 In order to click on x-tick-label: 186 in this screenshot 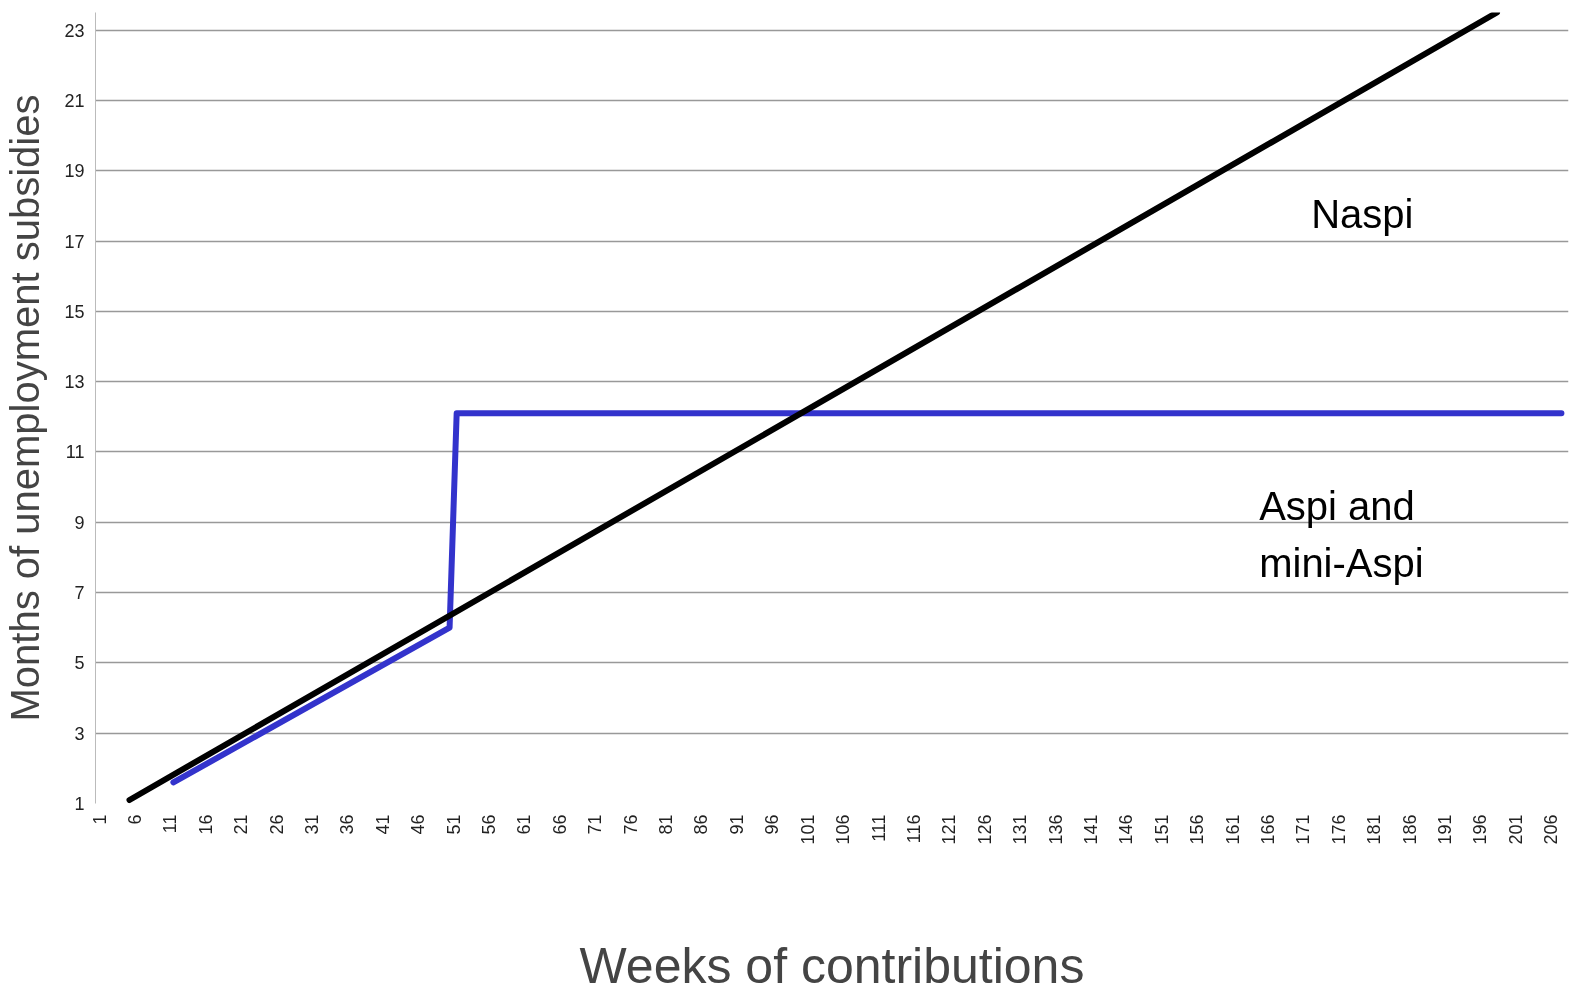, I will do `click(1409, 829)`.